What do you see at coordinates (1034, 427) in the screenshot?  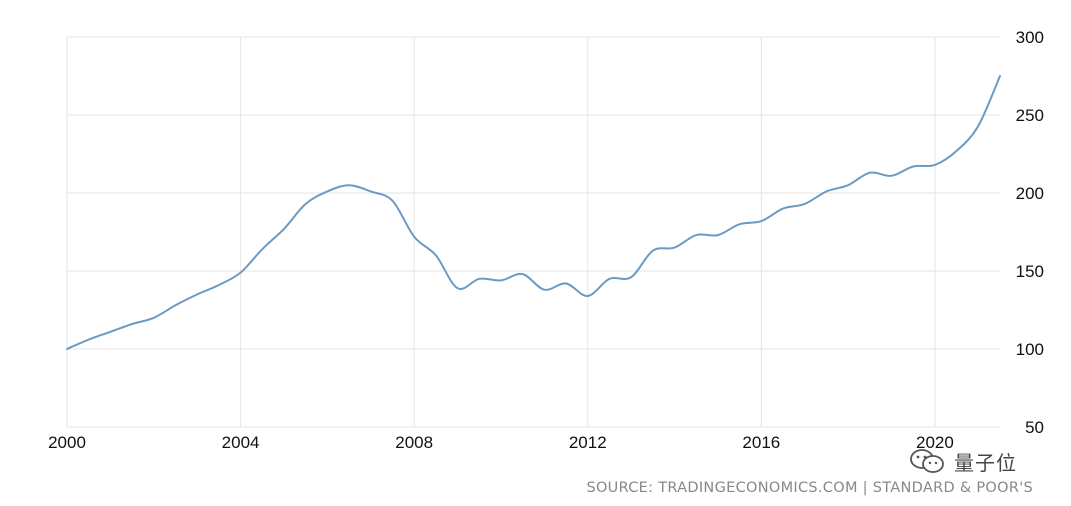 I see `y-tick-label: 50` at bounding box center [1034, 427].